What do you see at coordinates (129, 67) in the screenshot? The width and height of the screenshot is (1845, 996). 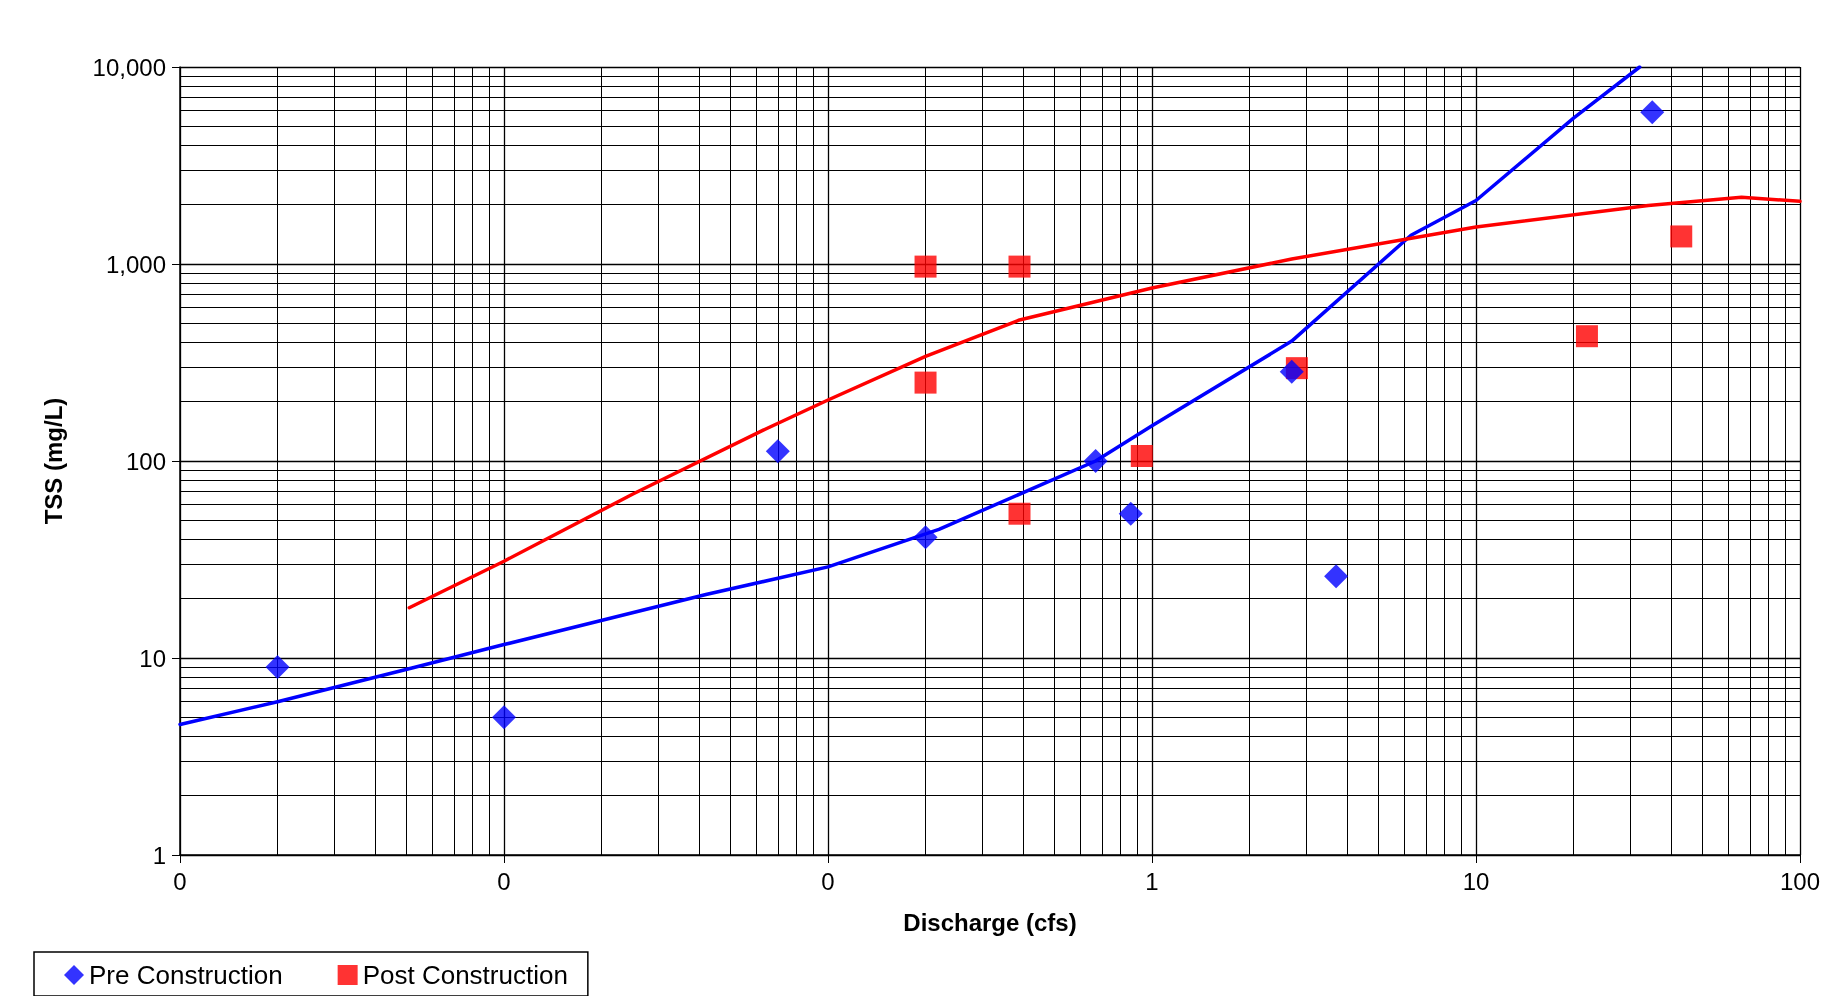 I see `y-tick-label: 10,000` at bounding box center [129, 67].